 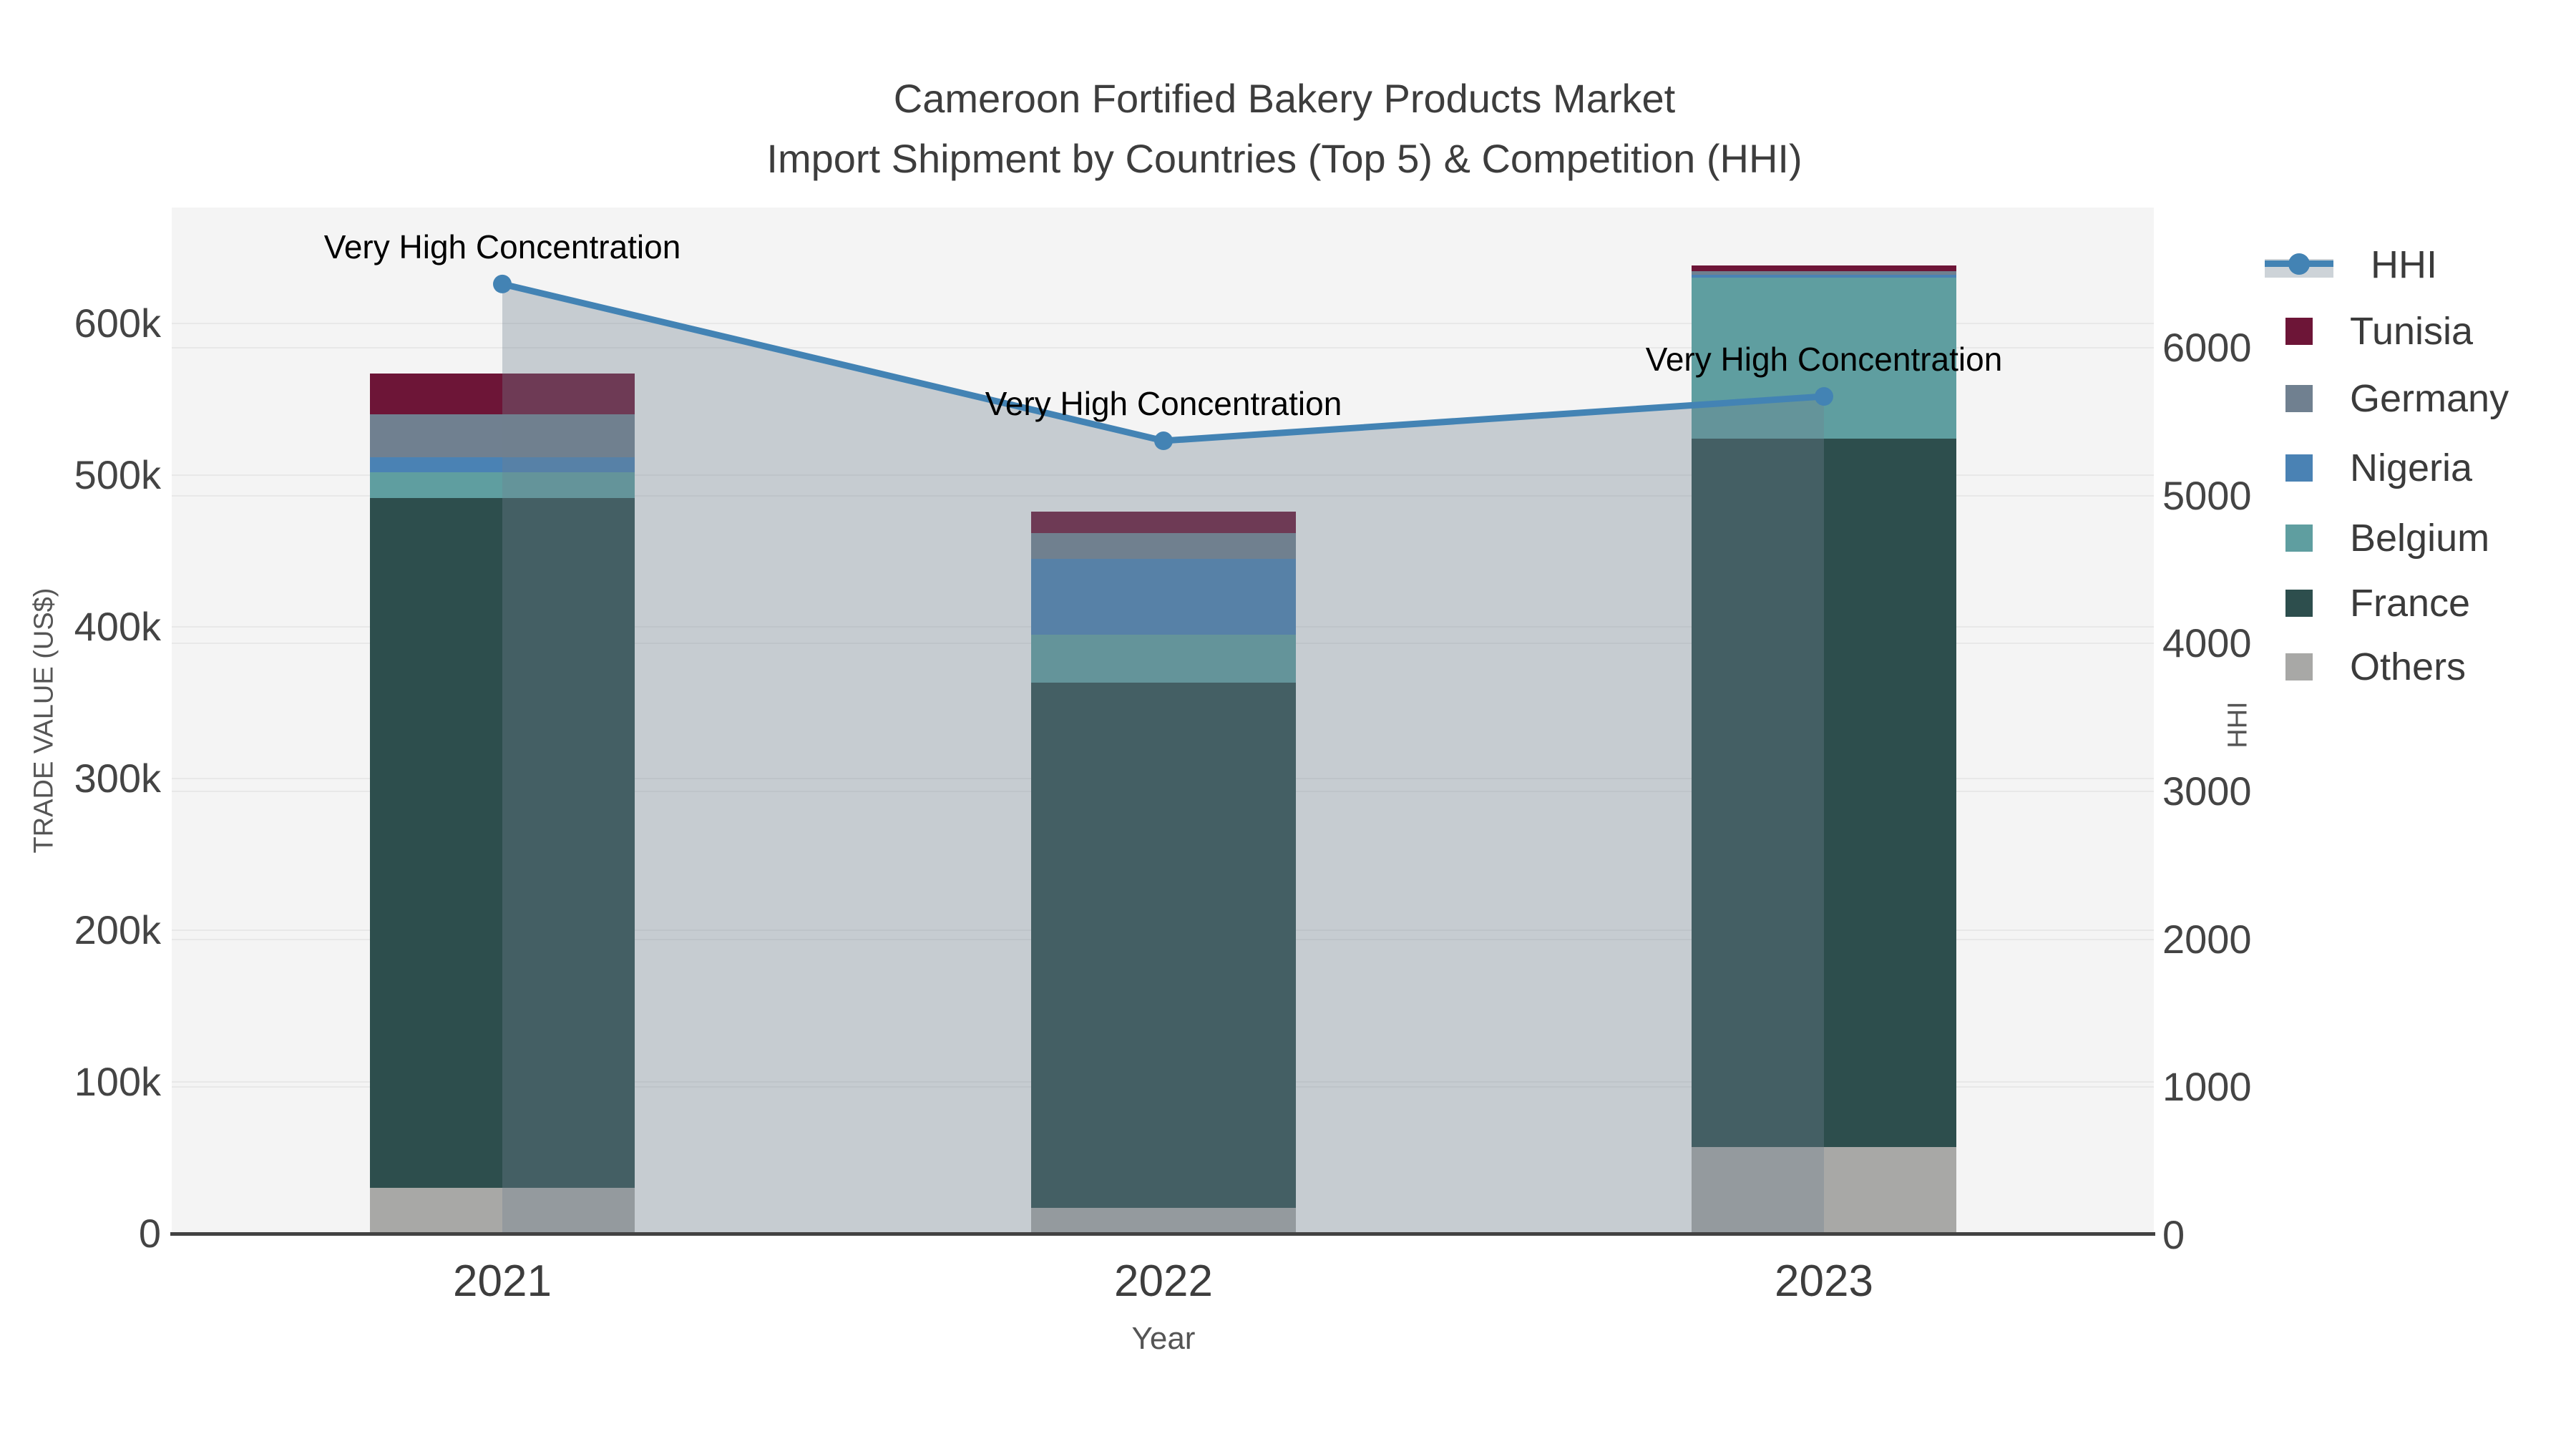 I want to click on left-axis-tick-500k: 500k, so click(x=117, y=474).